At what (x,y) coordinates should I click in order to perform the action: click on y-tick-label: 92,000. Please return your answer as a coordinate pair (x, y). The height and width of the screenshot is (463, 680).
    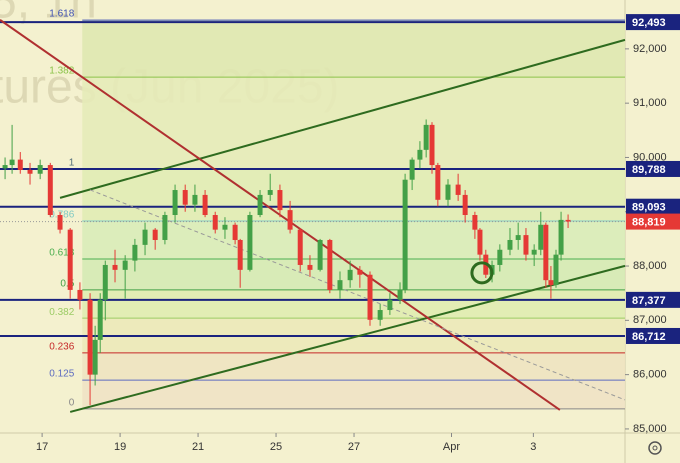
    Looking at the image, I should click on (650, 49).